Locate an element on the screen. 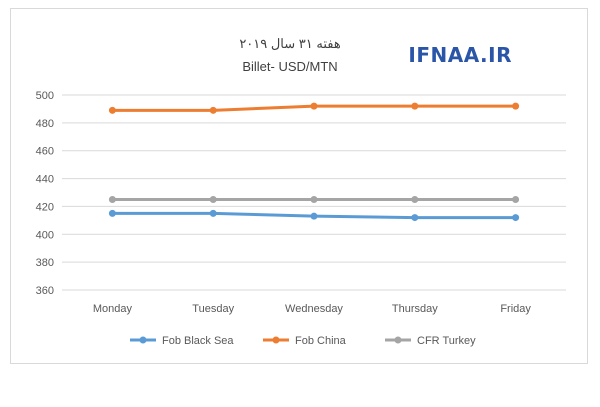 The image size is (600, 407). watermark-logo: IFNAA.IR is located at coordinates (460, 55).